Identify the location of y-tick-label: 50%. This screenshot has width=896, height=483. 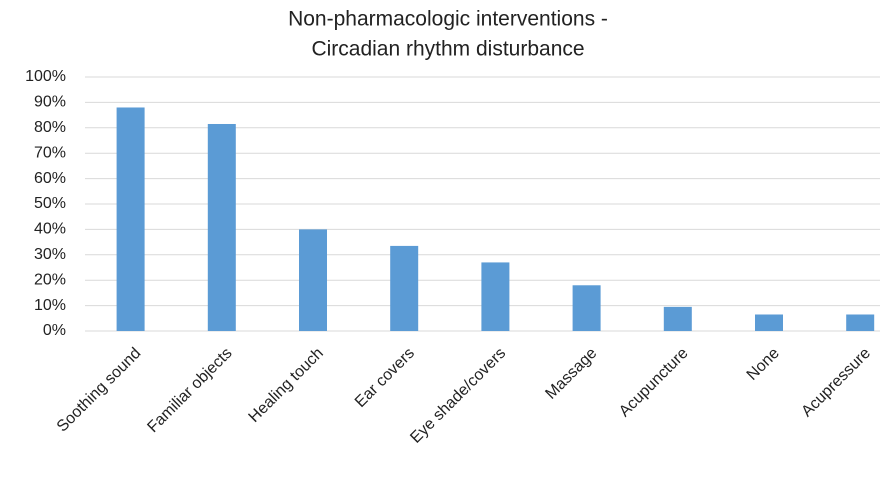
(50, 203).